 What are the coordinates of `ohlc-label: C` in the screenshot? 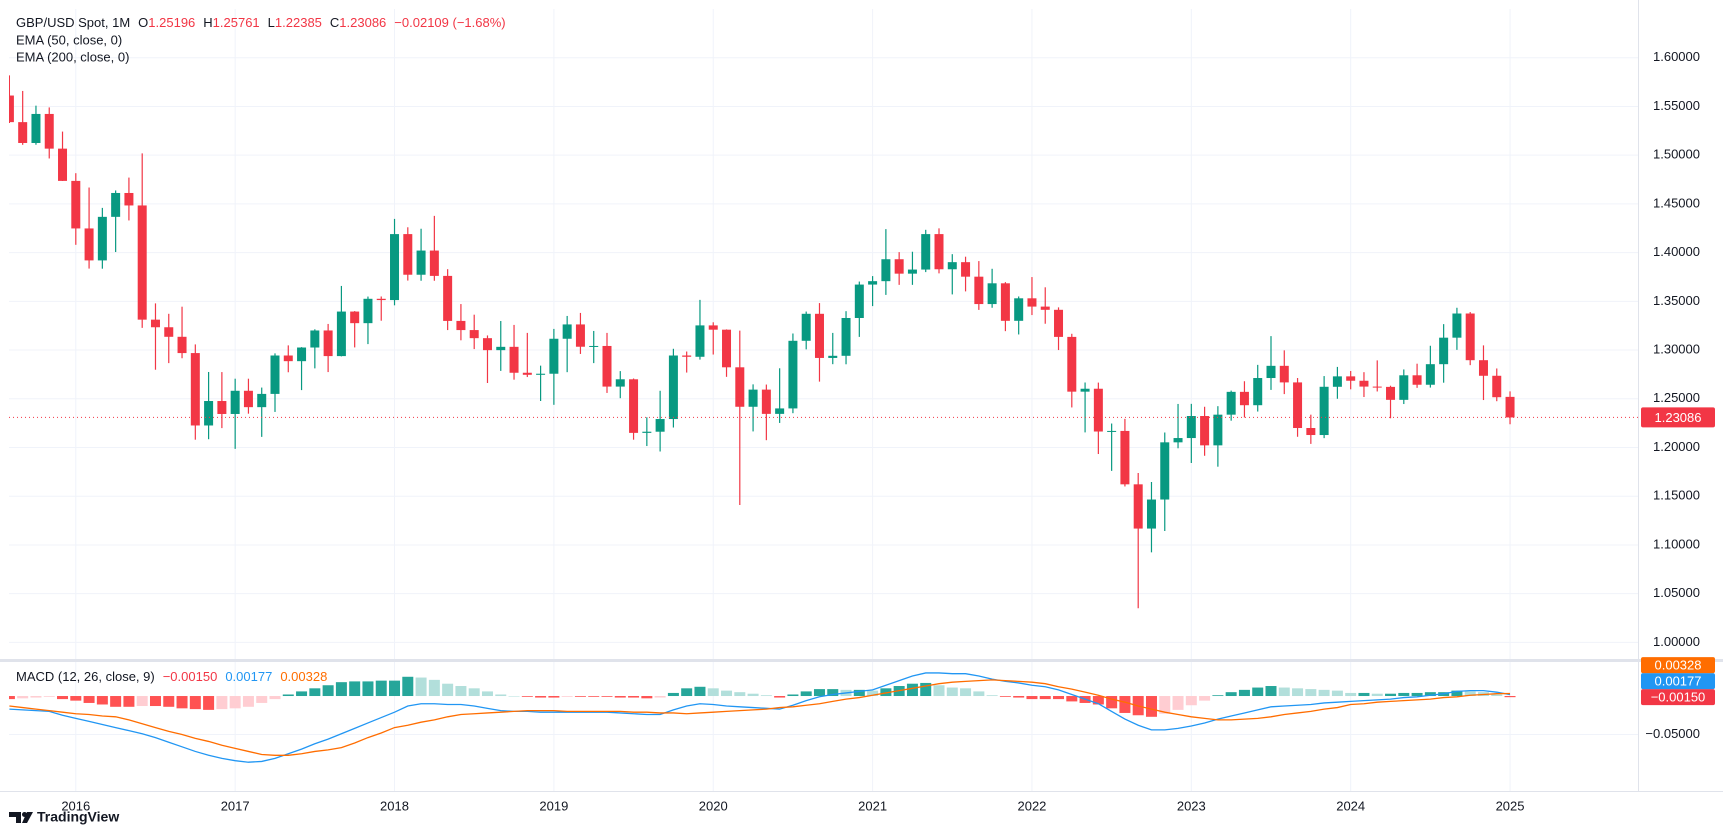 It's located at (334, 22).